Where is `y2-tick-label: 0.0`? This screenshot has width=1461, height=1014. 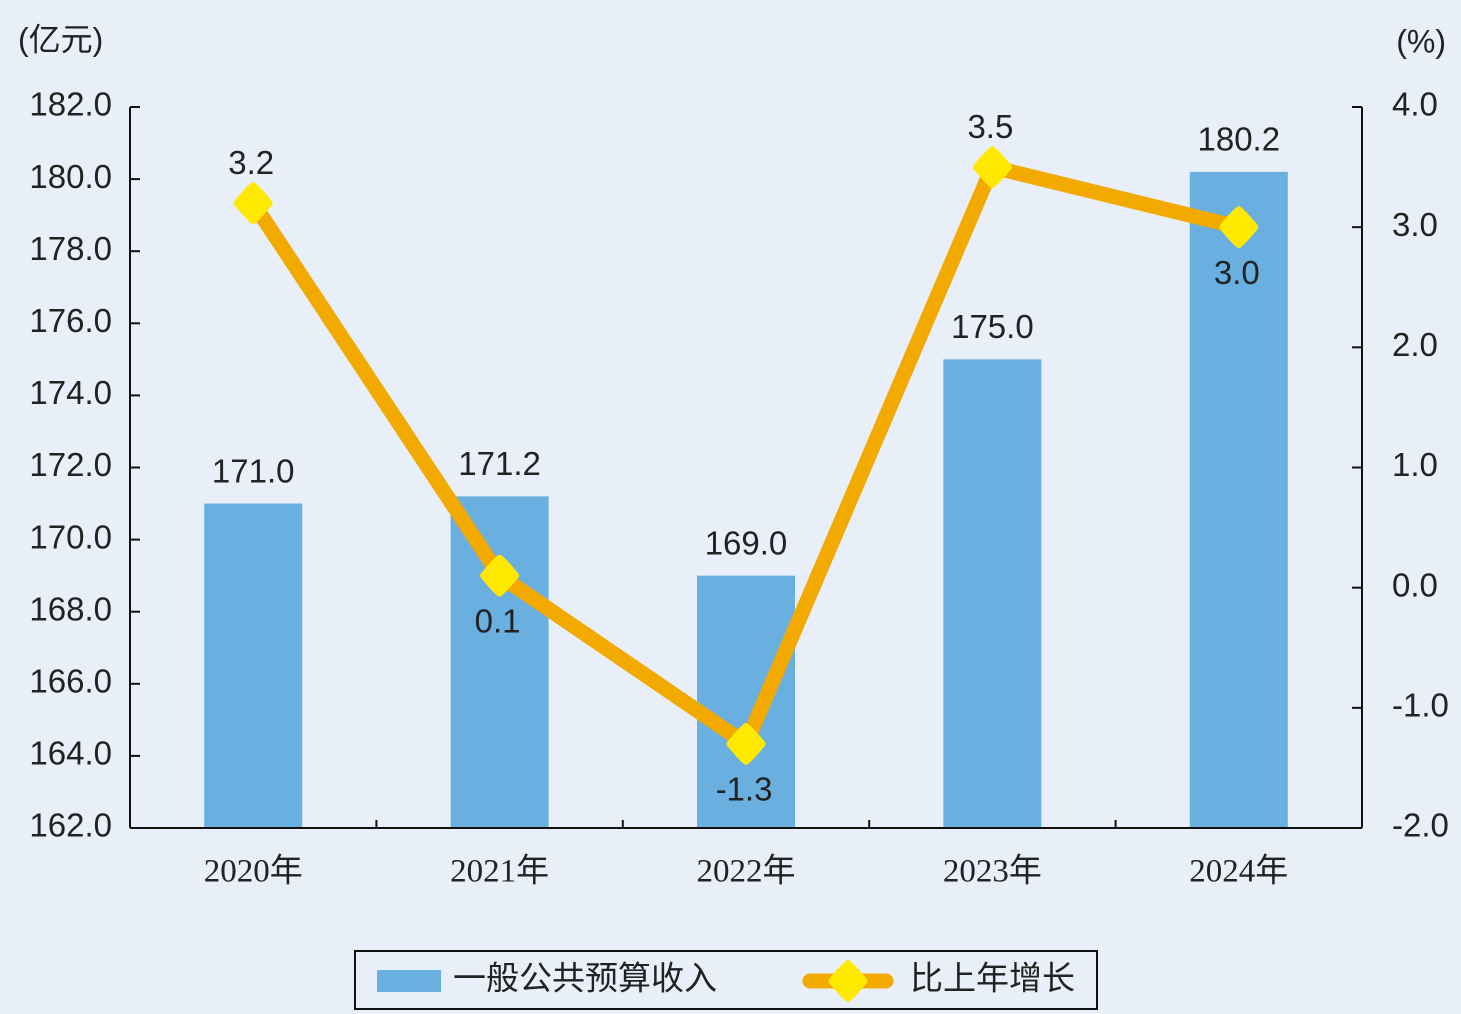
y2-tick-label: 0.0 is located at coordinates (1415, 584).